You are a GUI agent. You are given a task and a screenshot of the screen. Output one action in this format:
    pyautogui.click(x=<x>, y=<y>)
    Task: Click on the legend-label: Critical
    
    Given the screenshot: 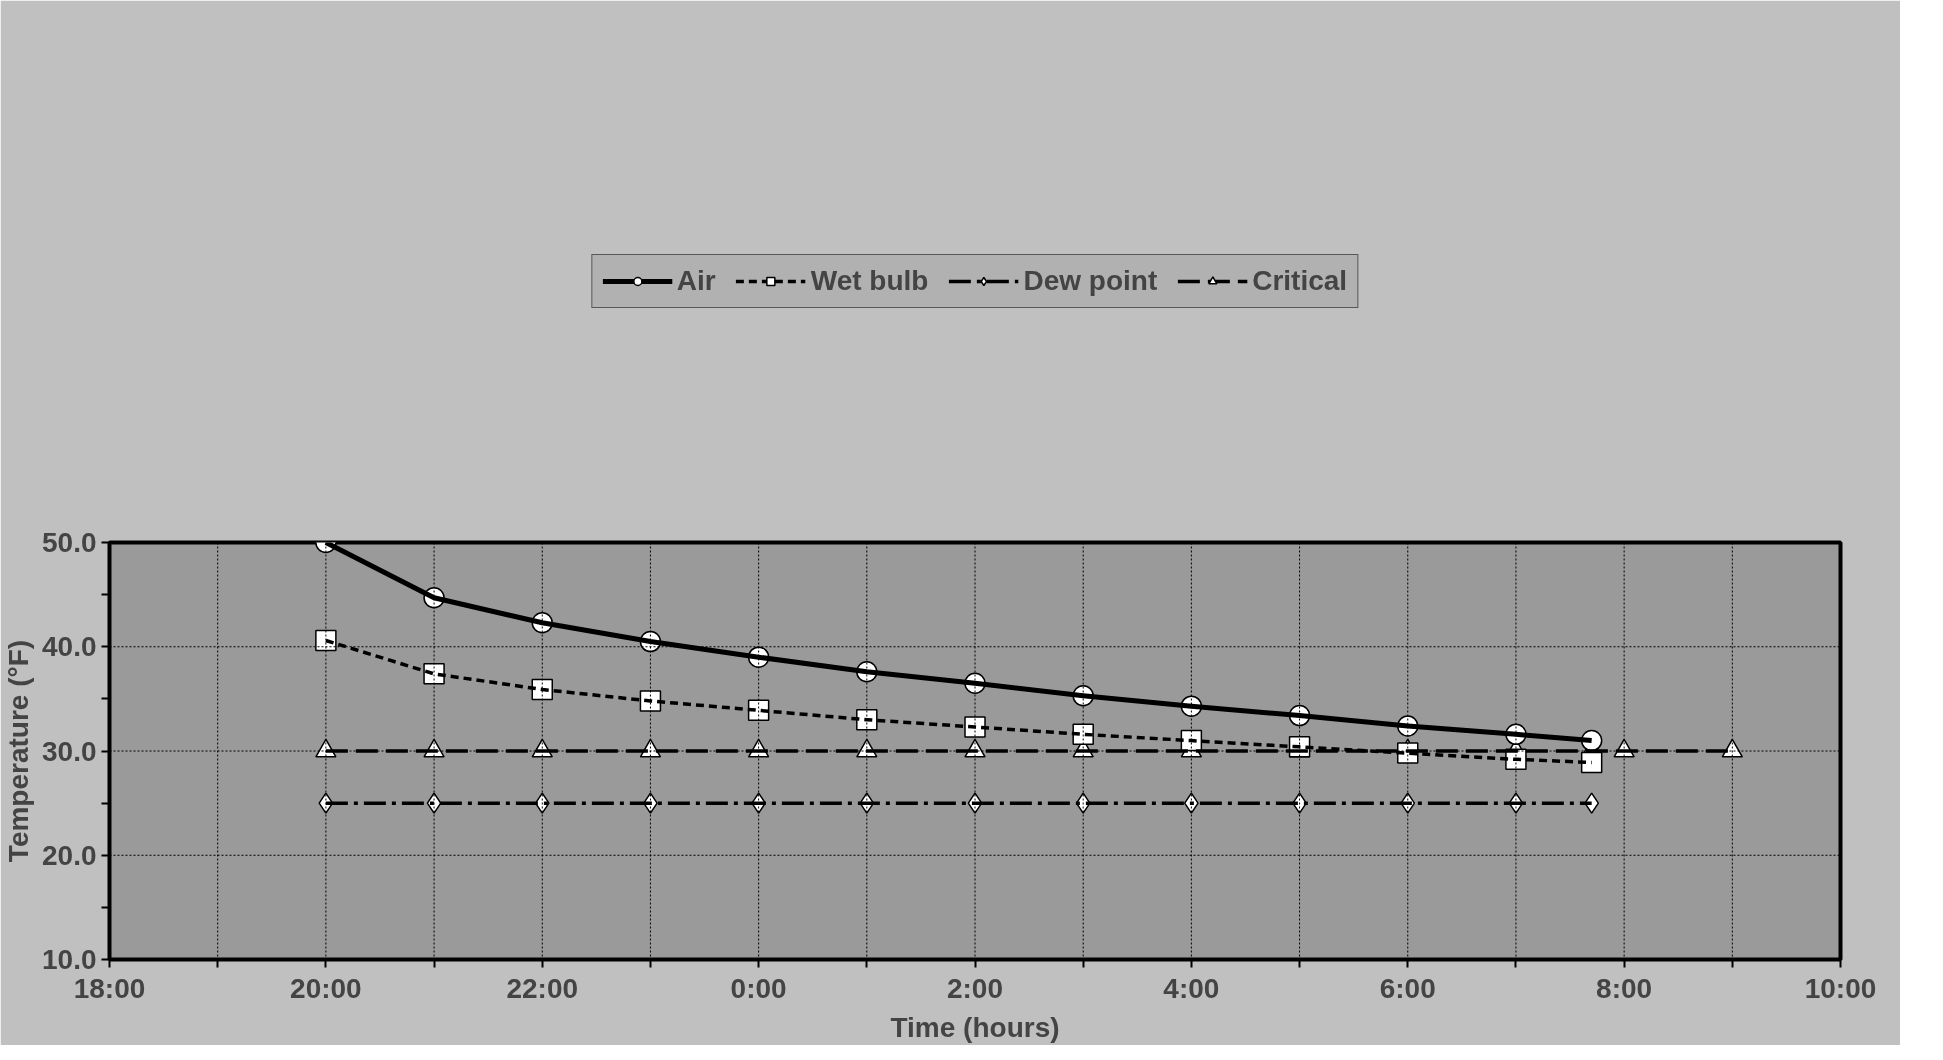 What is the action you would take?
    pyautogui.click(x=1300, y=281)
    